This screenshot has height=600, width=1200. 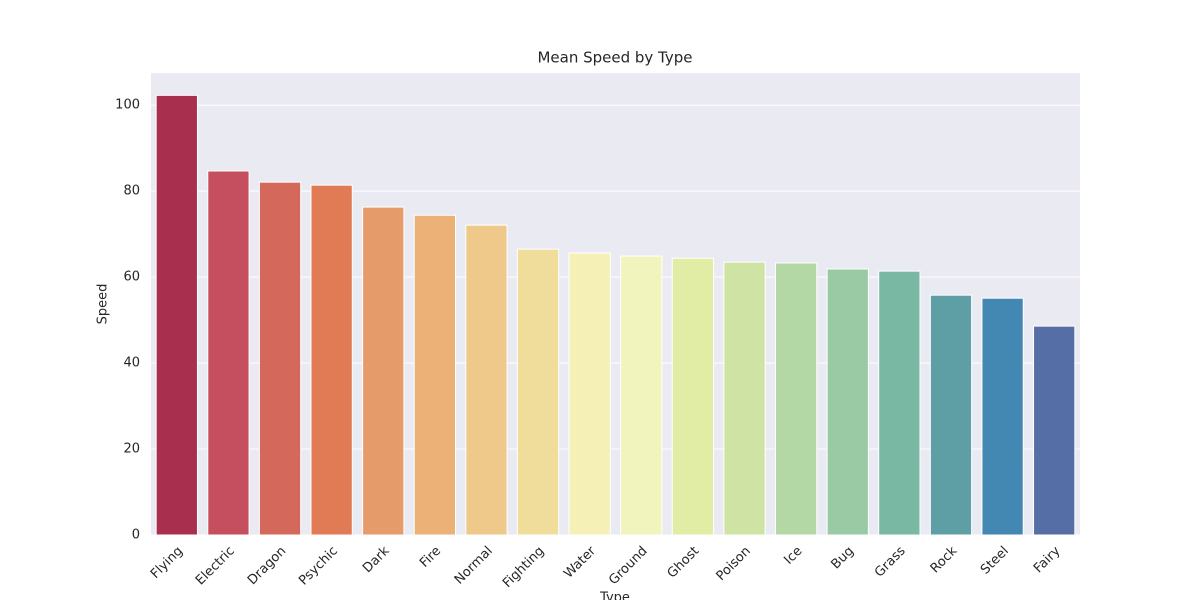 What do you see at coordinates (131, 449) in the screenshot?
I see `y-tick-label: 20` at bounding box center [131, 449].